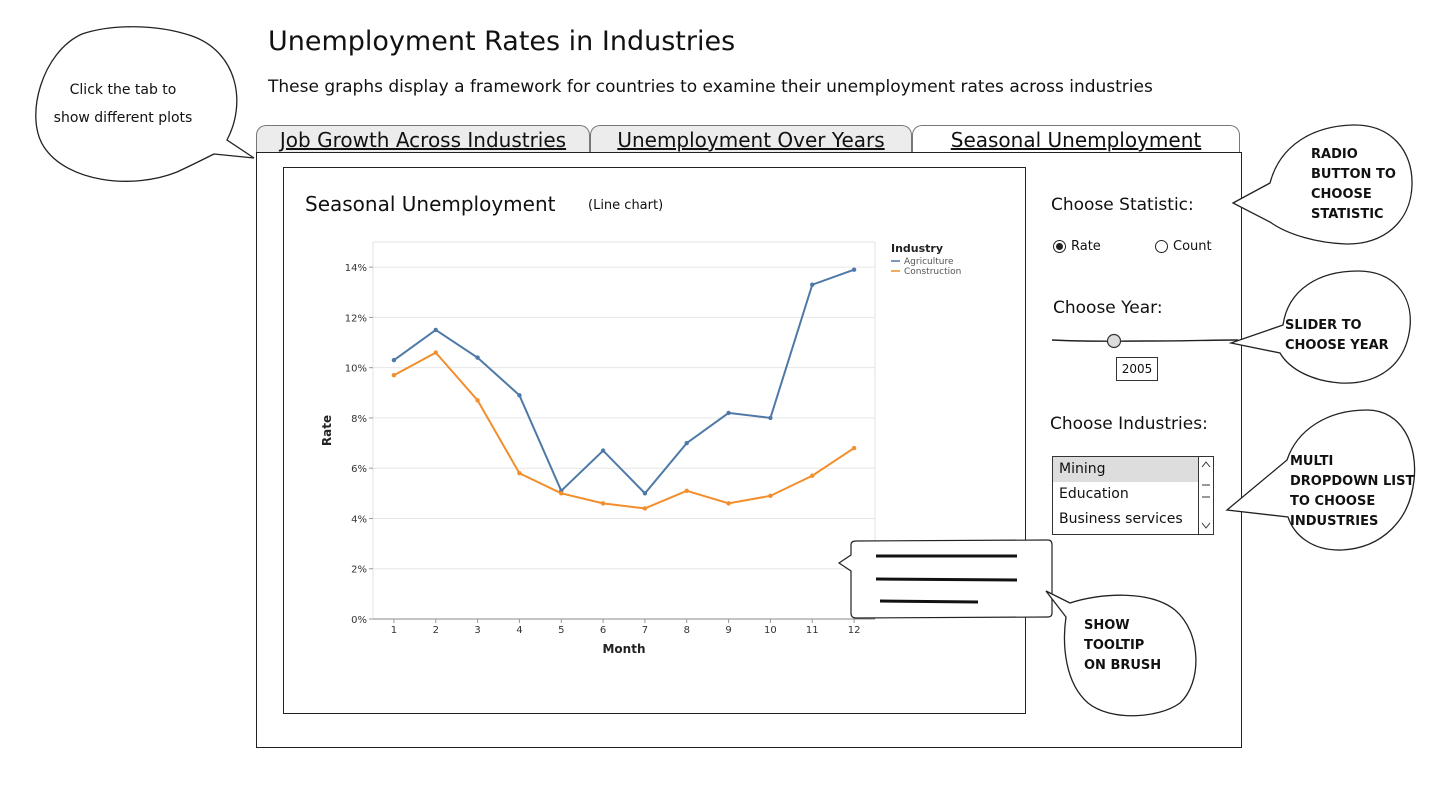 The height and width of the screenshot is (791, 1451). What do you see at coordinates (1352, 492) in the screenshot?
I see `dropdown-note: MULTI DROPDOWN LIST TO CHOOSE INDUSTRIES` at bounding box center [1352, 492].